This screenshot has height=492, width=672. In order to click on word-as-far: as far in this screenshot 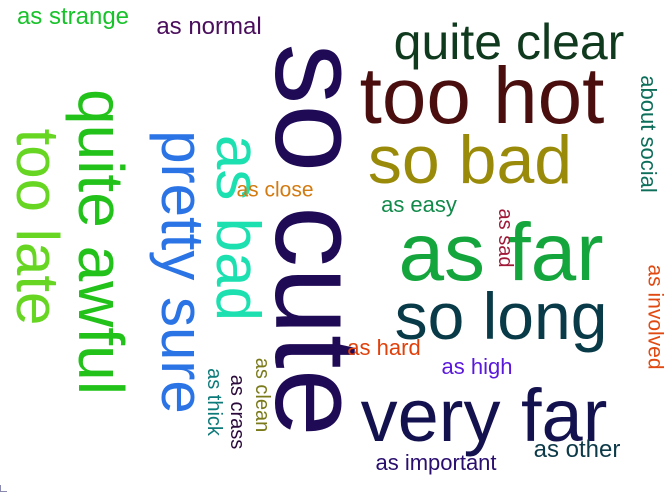, I will do `click(501, 252)`.